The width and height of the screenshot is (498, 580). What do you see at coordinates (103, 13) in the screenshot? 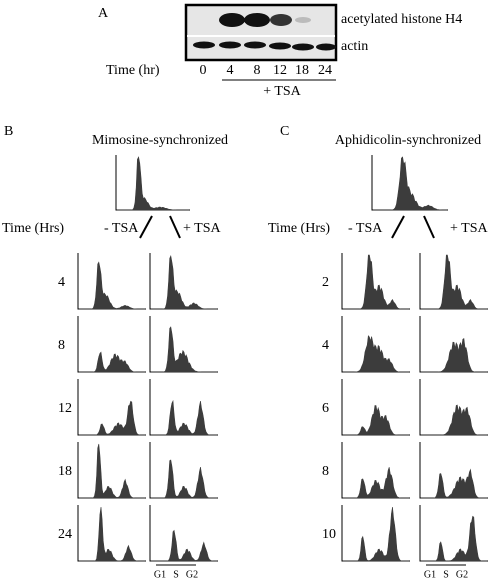
I see `panel-label: A` at bounding box center [103, 13].